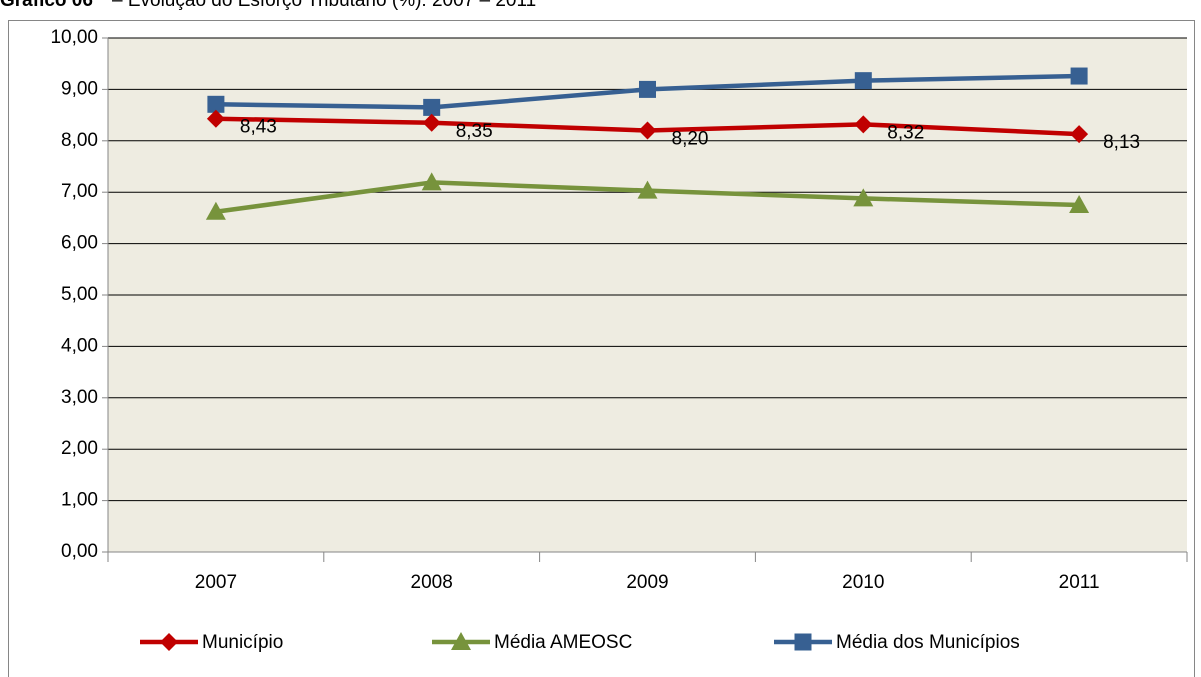 The width and height of the screenshot is (1201, 677). Describe the element at coordinates (79, 551) in the screenshot. I see `y-tick-label: 0,00` at that location.